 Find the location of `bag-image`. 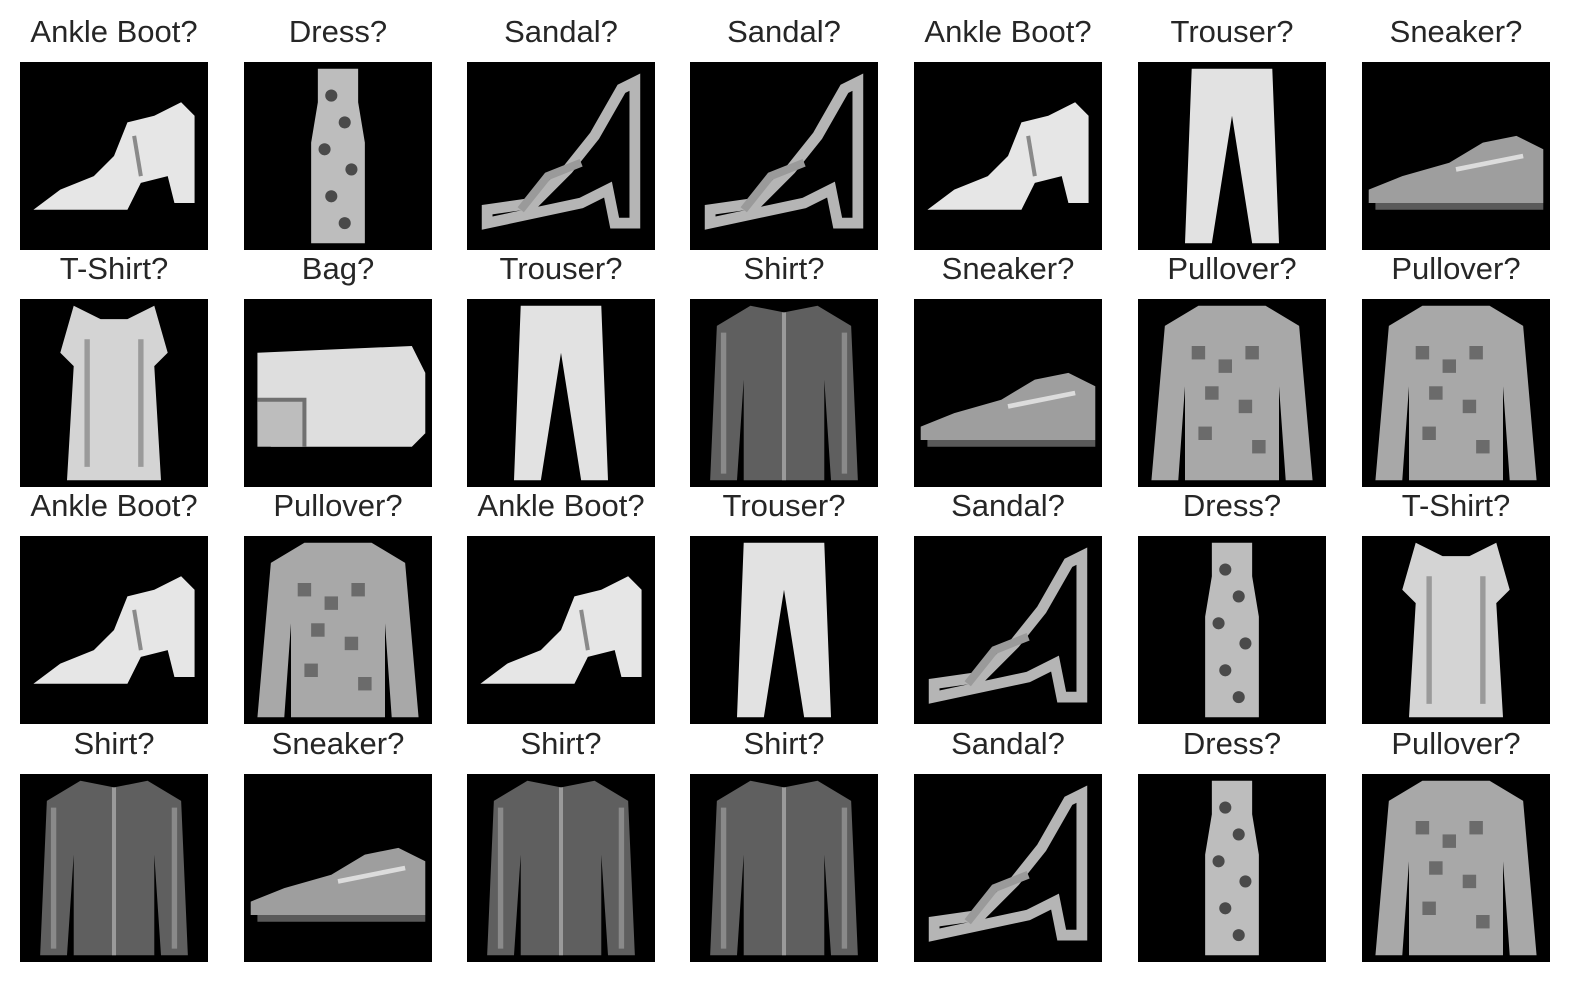

bag-image is located at coordinates (338, 393).